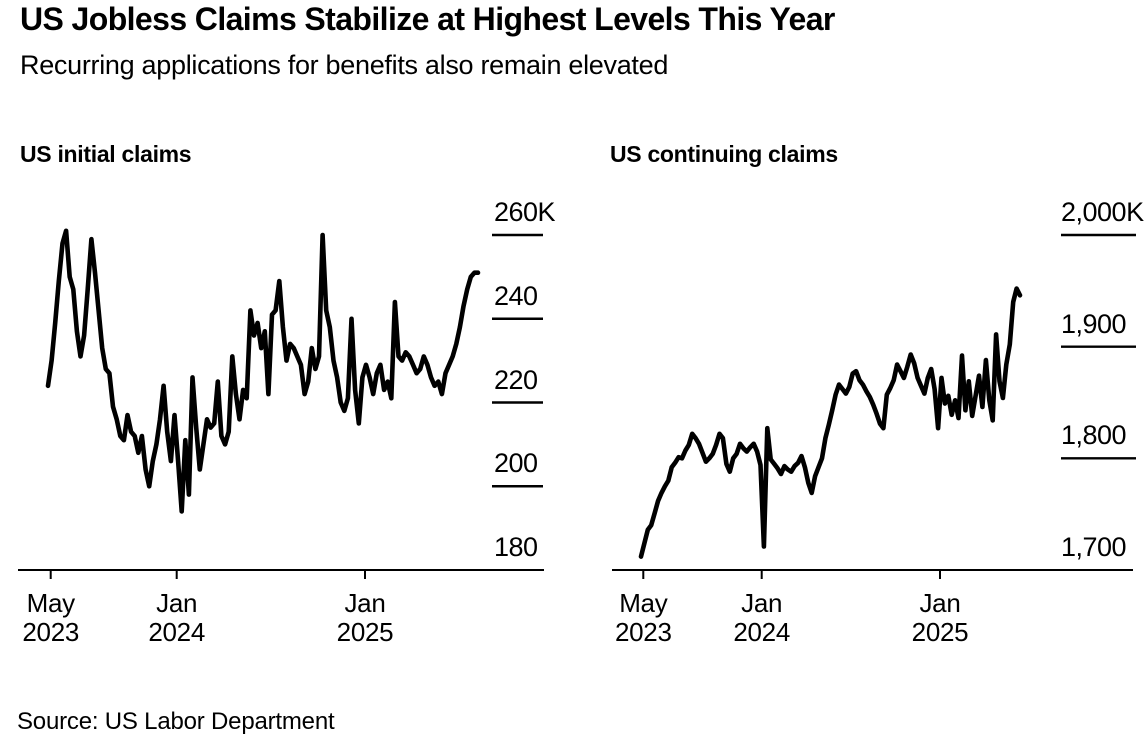 Image resolution: width=1147 pixels, height=742 pixels. What do you see at coordinates (516, 463) in the screenshot?
I see `y-tick-label: 200` at bounding box center [516, 463].